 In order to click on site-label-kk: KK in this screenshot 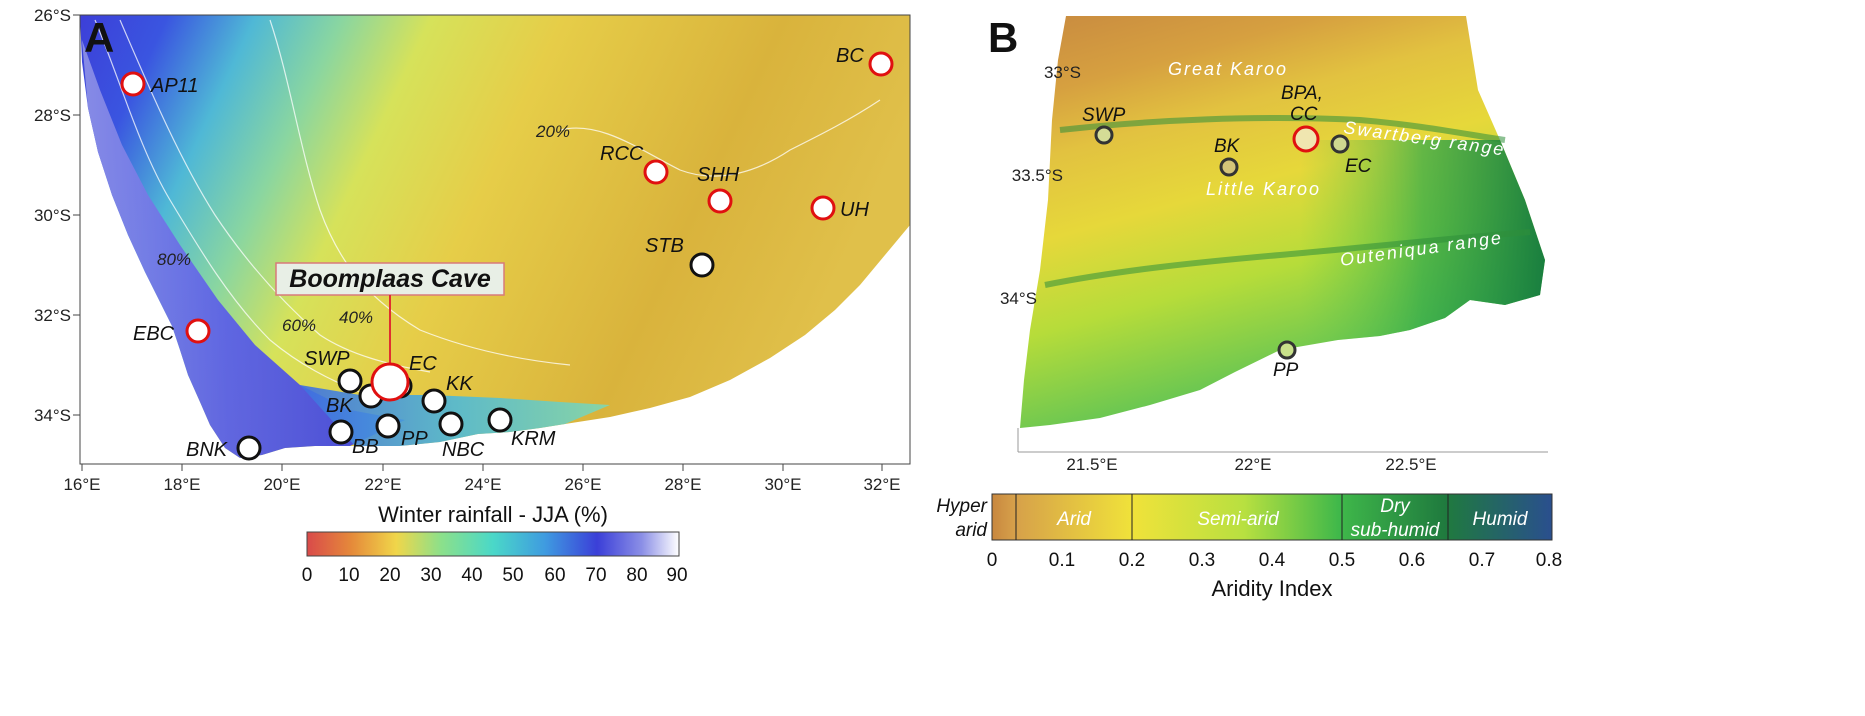, I will do `click(460, 384)`.